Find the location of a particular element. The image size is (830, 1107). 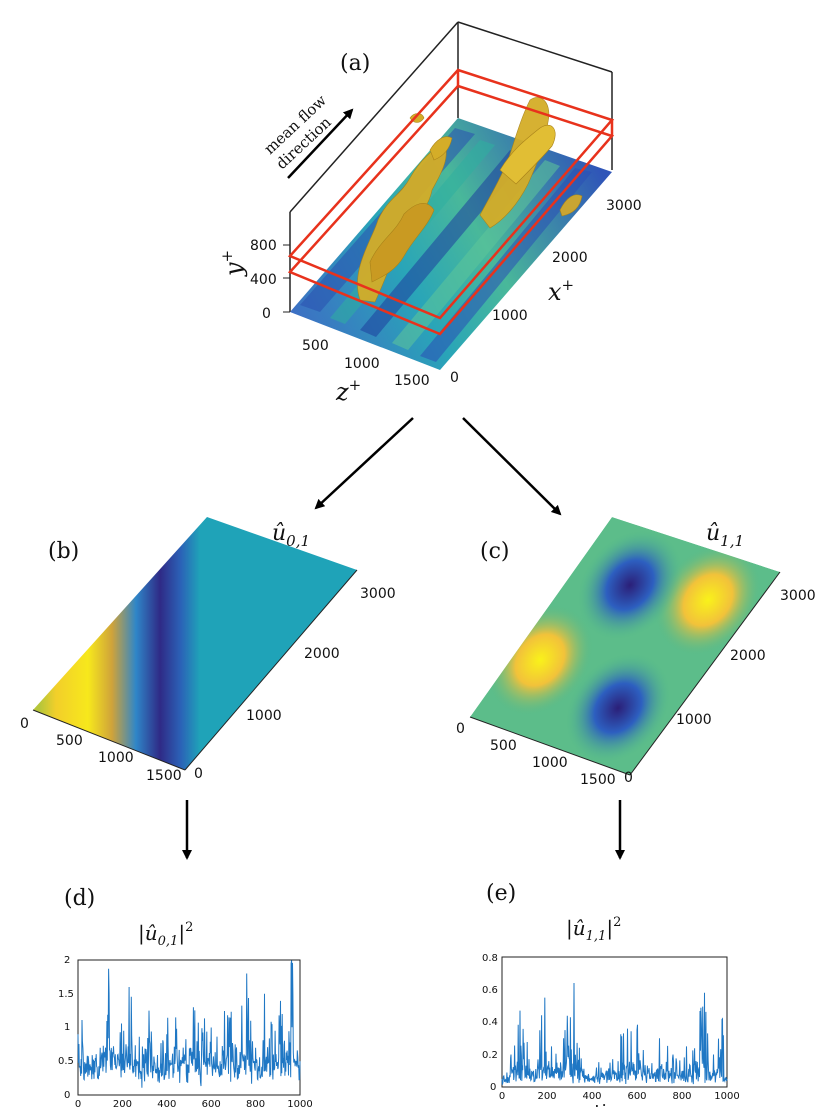

b-x-tick-1000: 1000 is located at coordinates (264, 716).